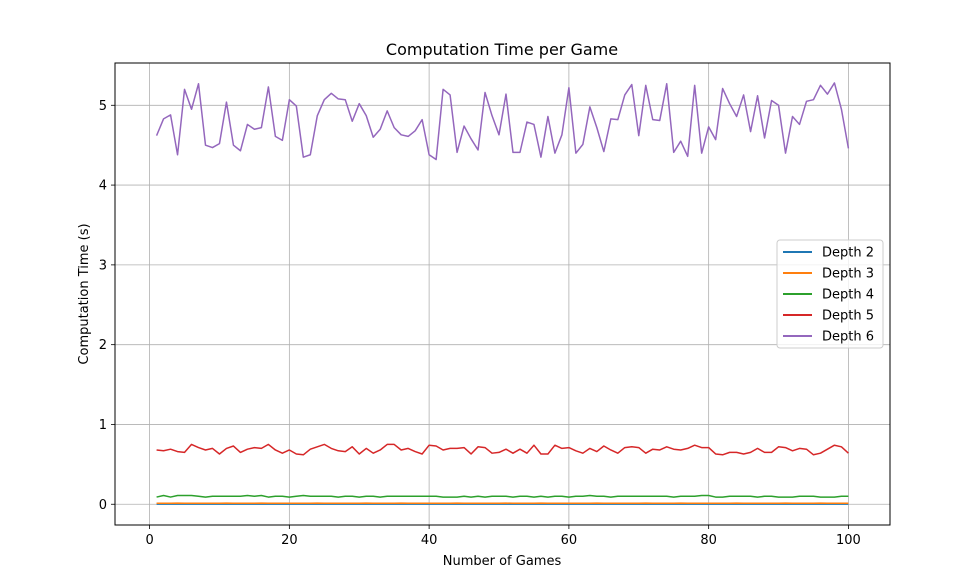  Describe the element at coordinates (103, 106) in the screenshot. I see `y-tick-label: 5` at that location.